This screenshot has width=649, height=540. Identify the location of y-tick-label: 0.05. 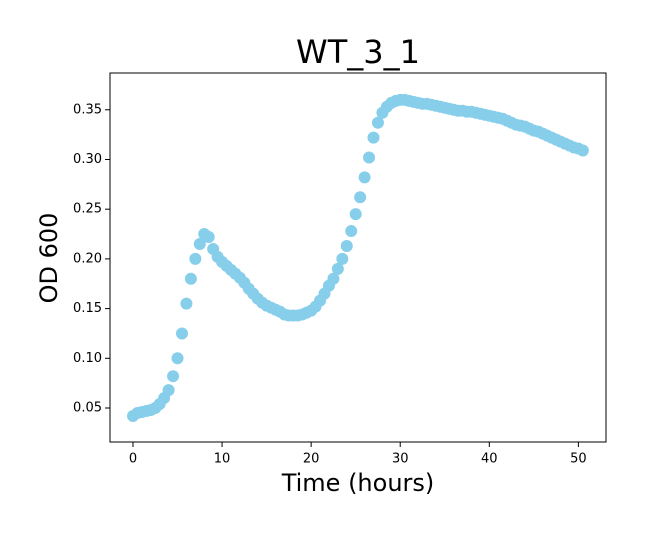
(87, 408).